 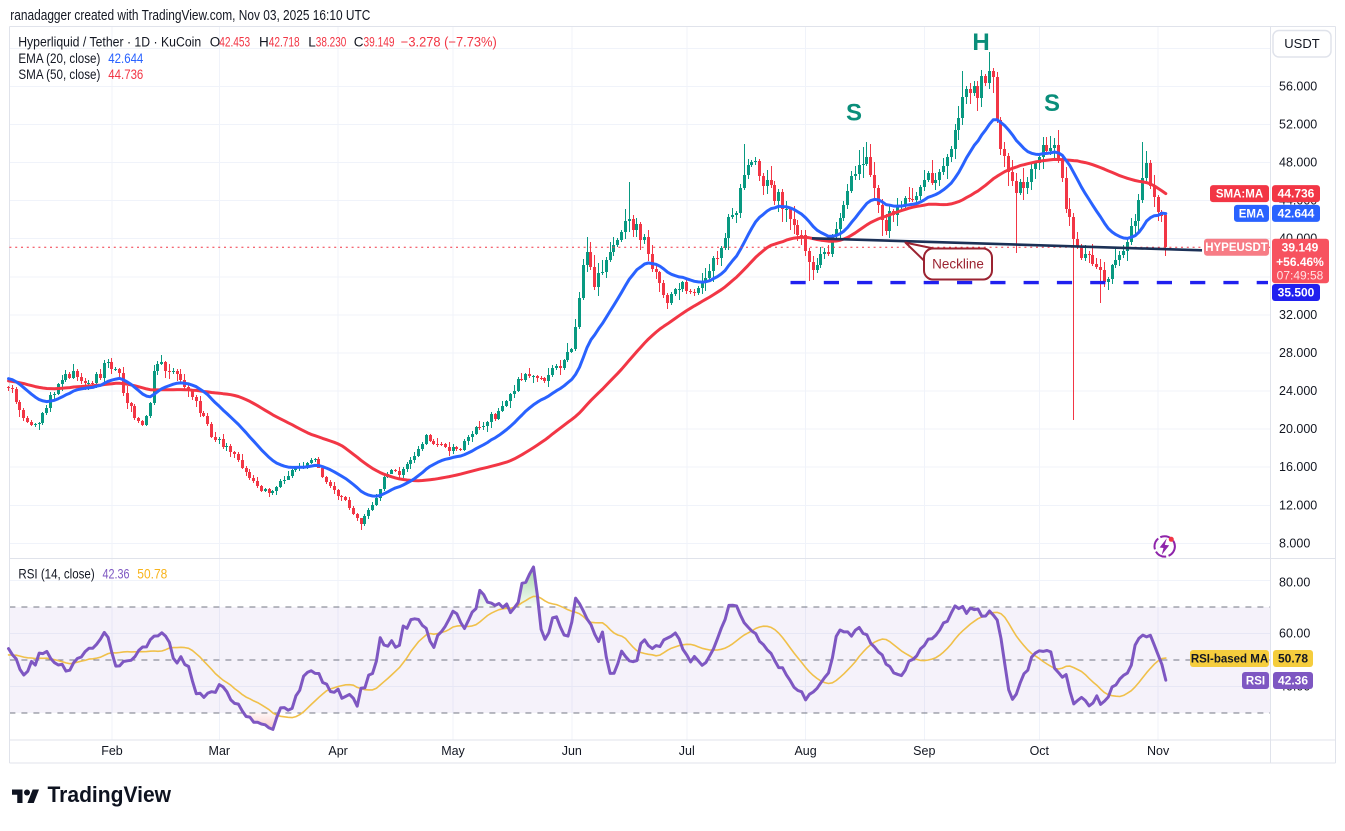 What do you see at coordinates (687, 751) in the screenshot?
I see `svg-text: Jul` at bounding box center [687, 751].